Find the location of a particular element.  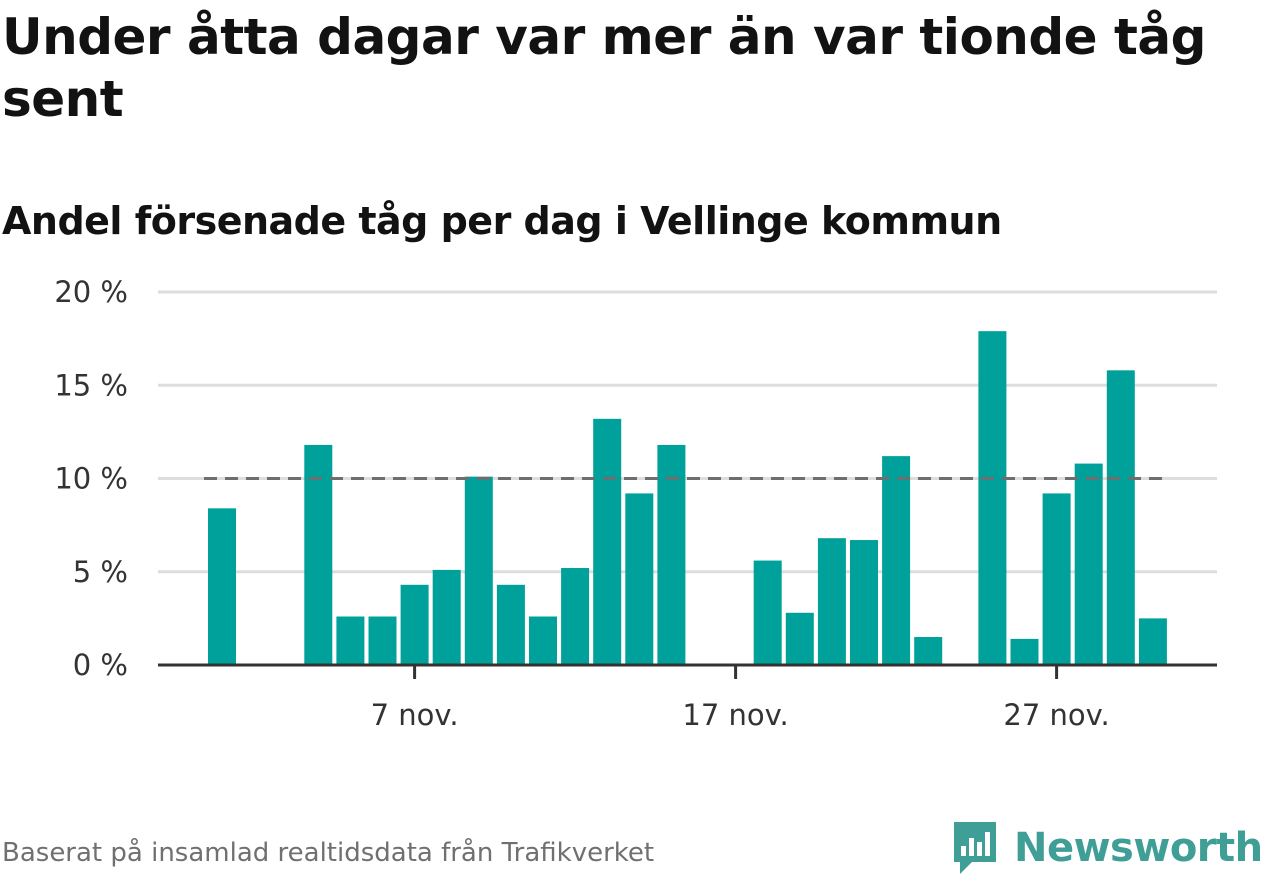

y-tick-label: 15 % is located at coordinates (91, 385).